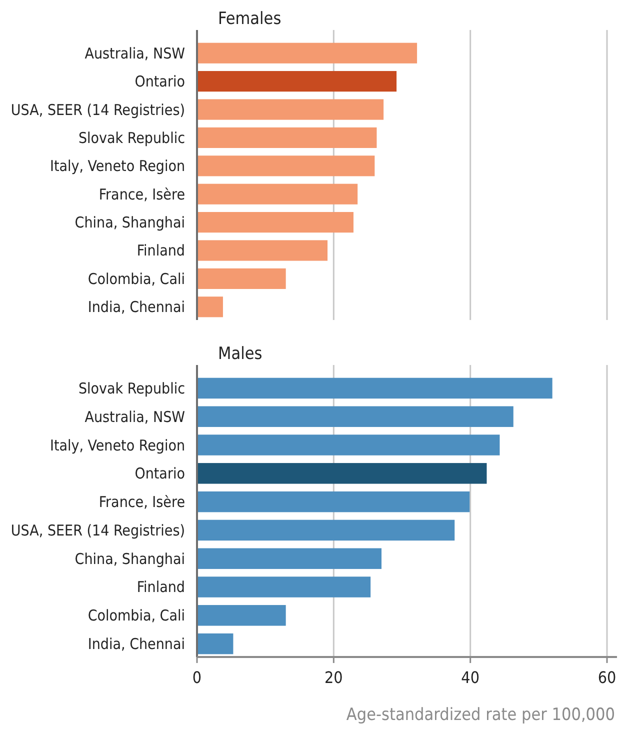 The image size is (618, 734). Describe the element at coordinates (480, 715) in the screenshot. I see `x-axis-title: Age-standardized rate per 100,000` at that location.